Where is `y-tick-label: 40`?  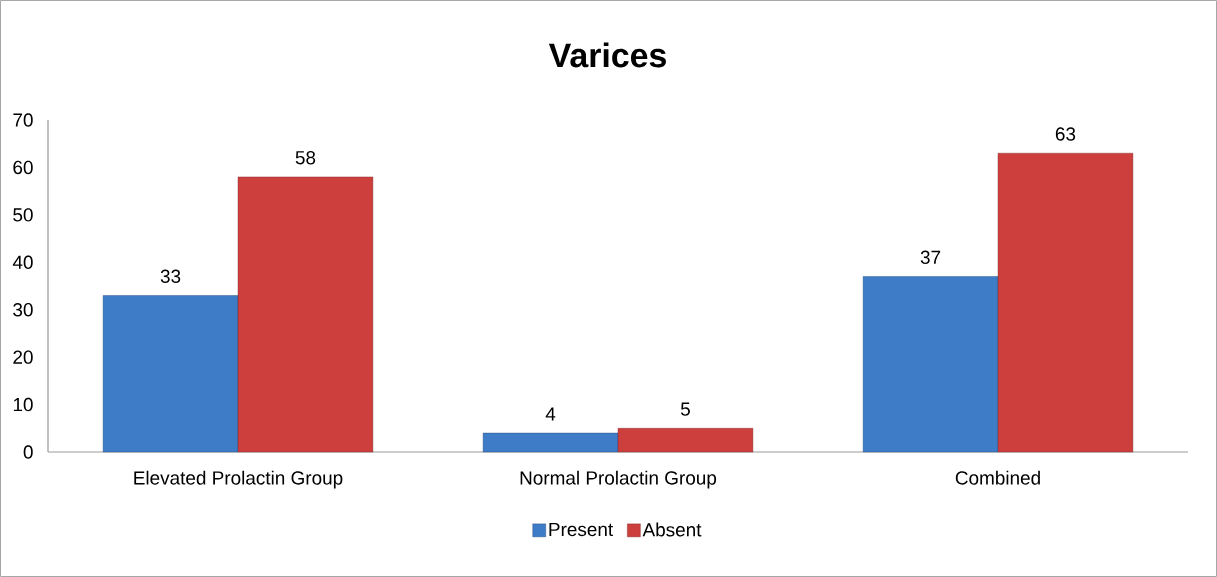
y-tick-label: 40 is located at coordinates (22, 262).